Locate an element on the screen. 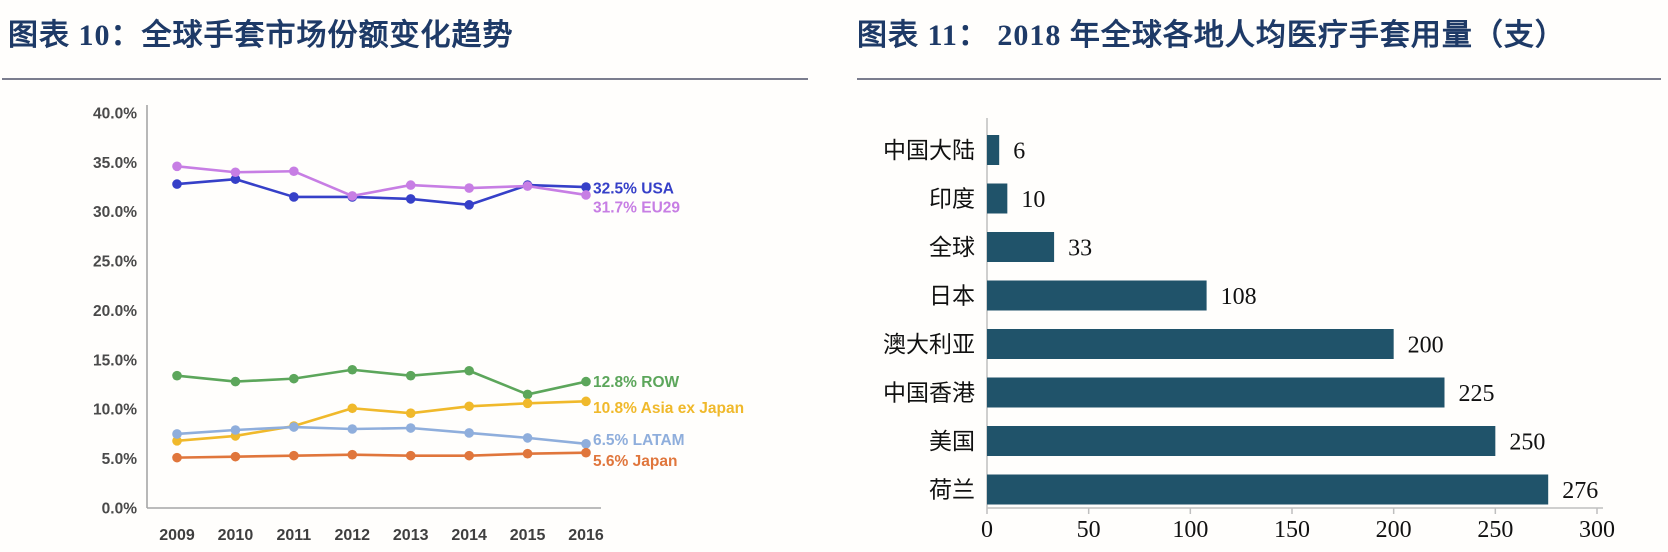 Image resolution: width=1668 pixels, height=552 pixels. series-line-japan is located at coordinates (381, 455).